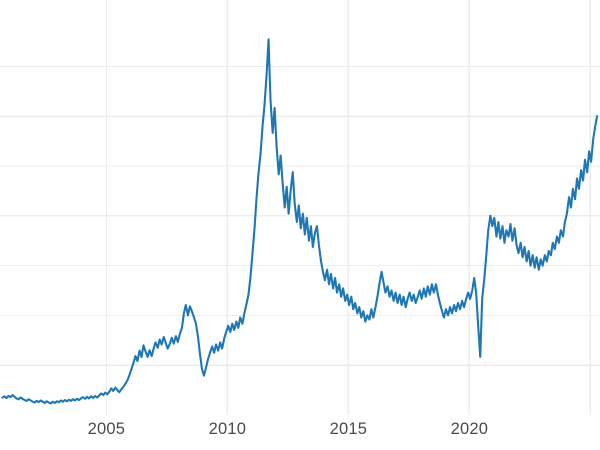  I want to click on x-axis-tick-labels: 2005 2010 2015 2020, so click(300, 432).